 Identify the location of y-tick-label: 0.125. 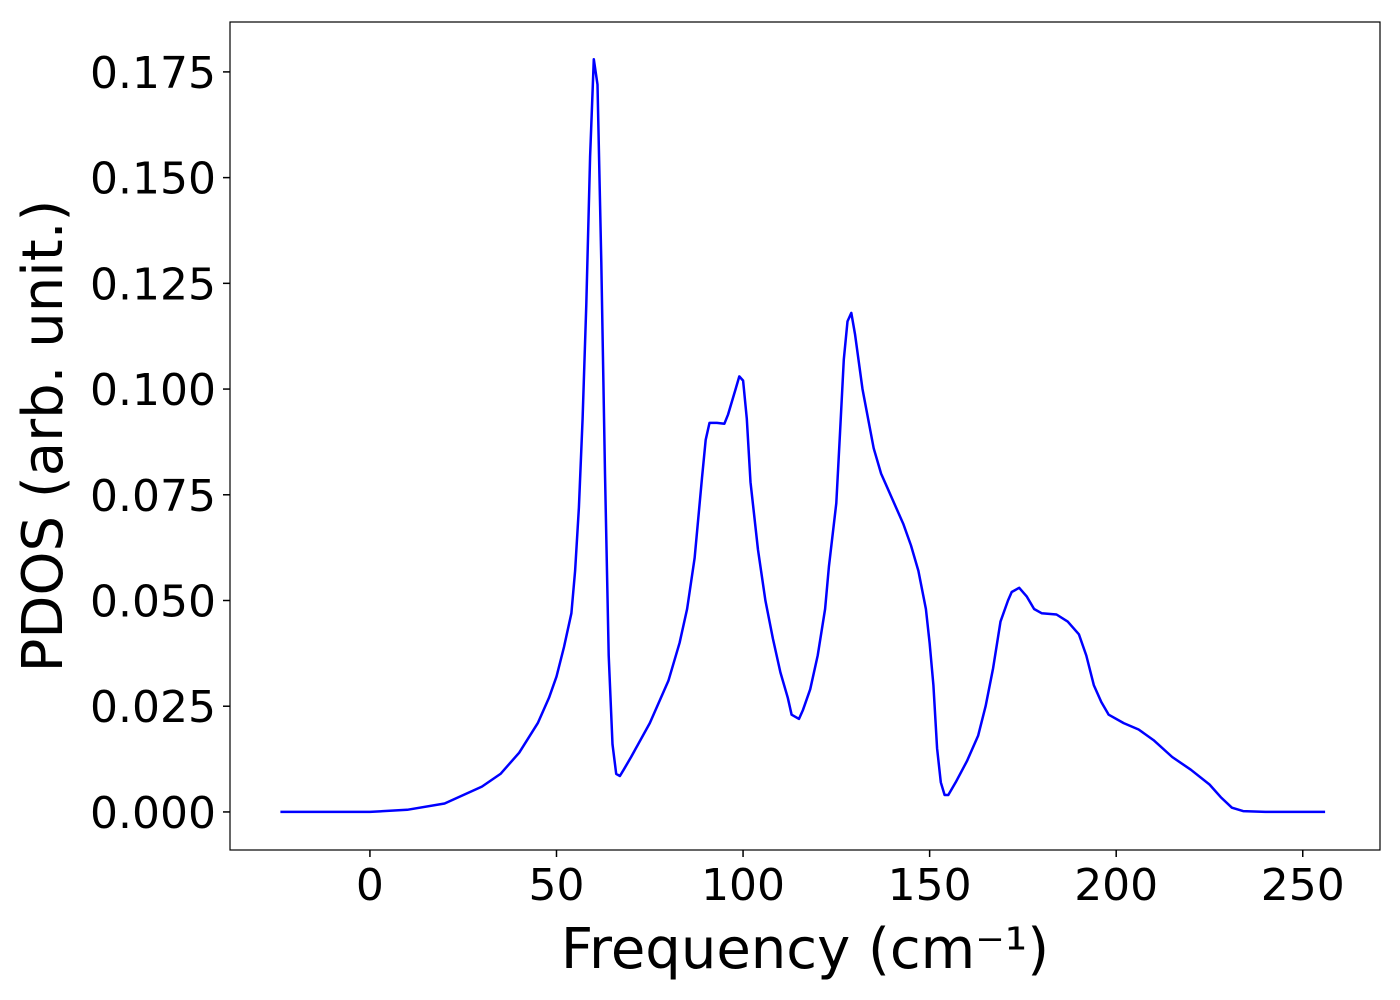
(153, 284).